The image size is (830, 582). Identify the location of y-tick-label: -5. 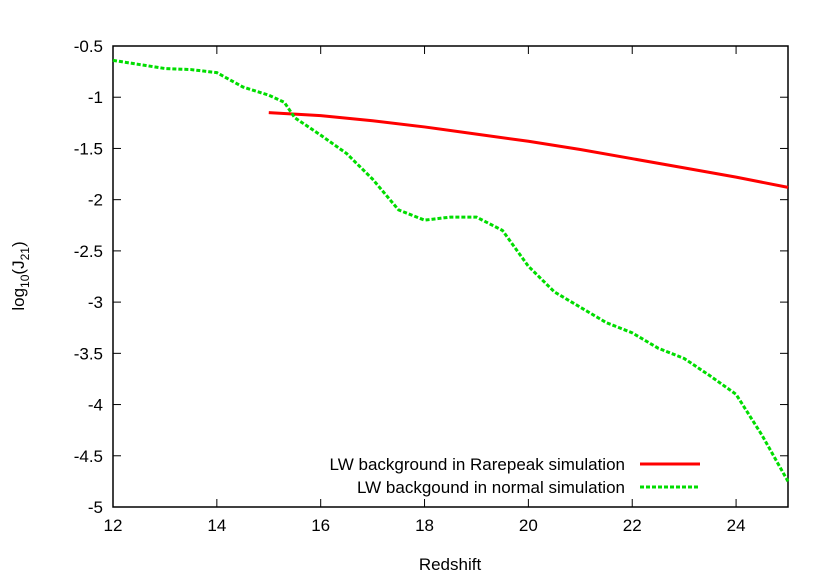
(95, 507).